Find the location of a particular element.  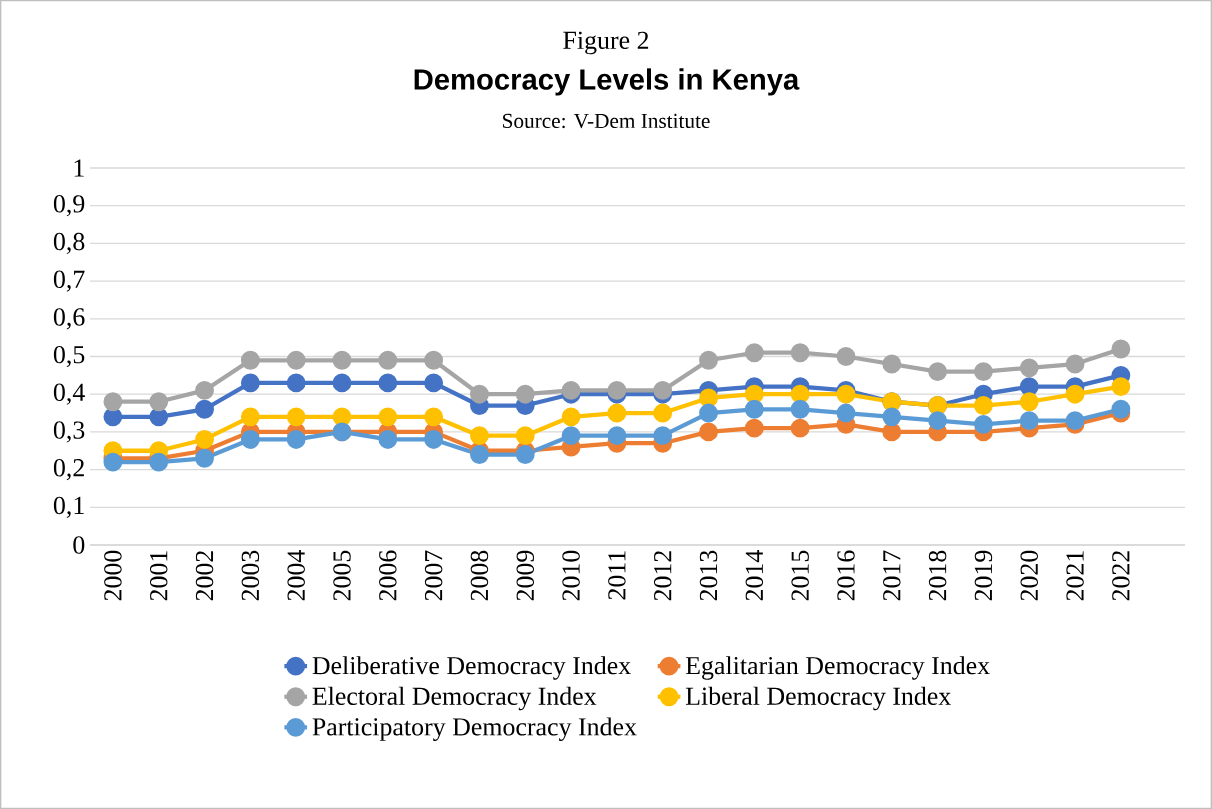

x-tick-label: 2019 is located at coordinates (983, 575).